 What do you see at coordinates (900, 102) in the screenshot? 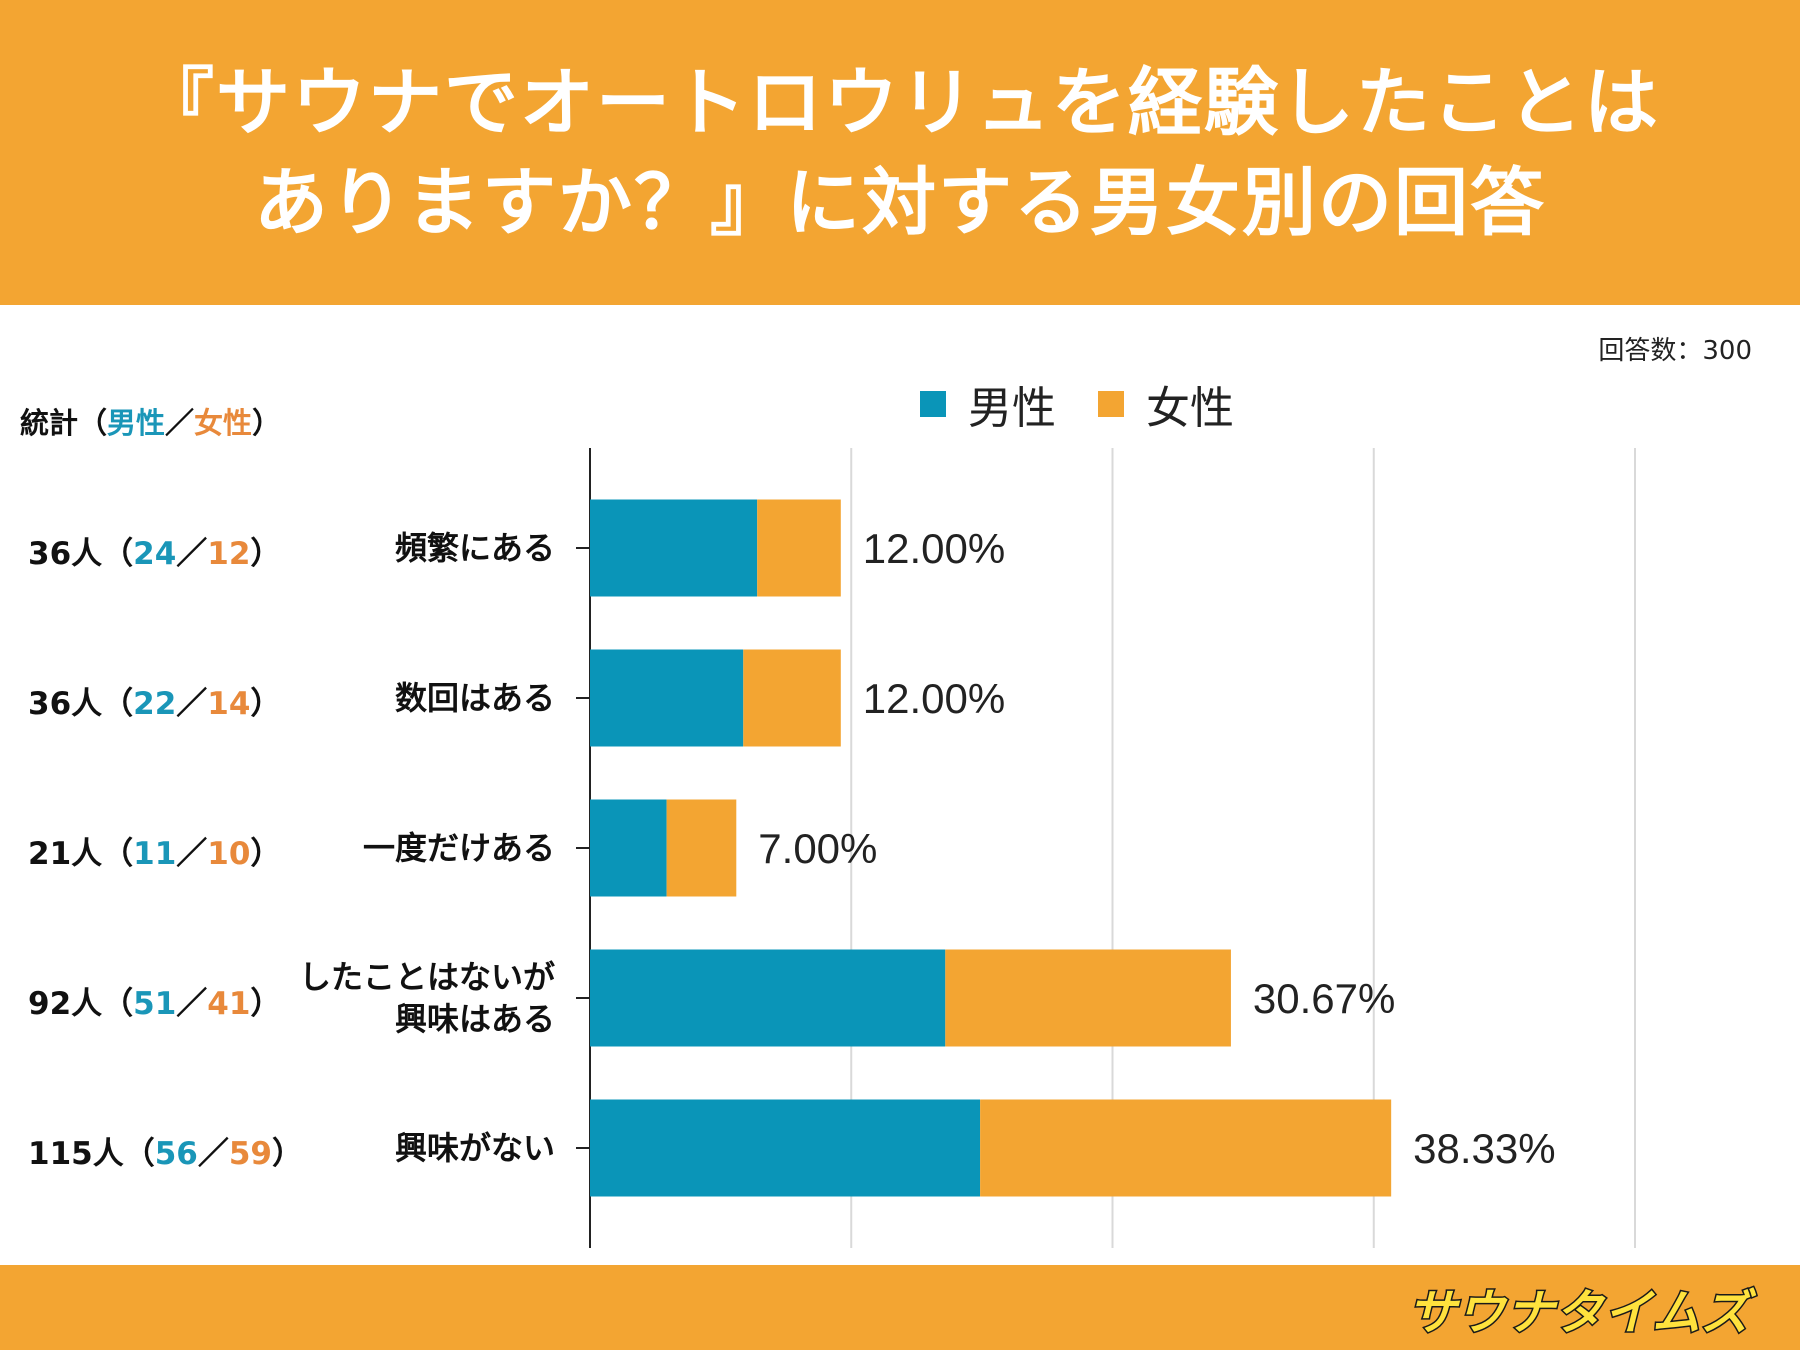
I see `title-line-1: 『サウナでオートロウリュを経験したことは` at bounding box center [900, 102].